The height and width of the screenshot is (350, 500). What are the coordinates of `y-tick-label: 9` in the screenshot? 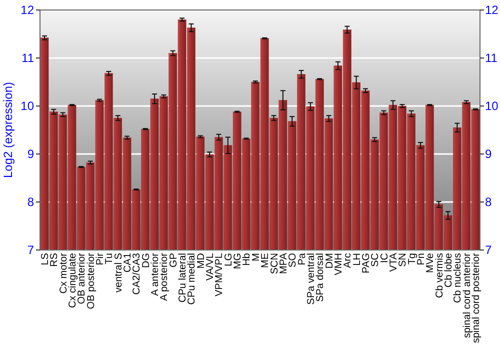 It's located at (30, 154).